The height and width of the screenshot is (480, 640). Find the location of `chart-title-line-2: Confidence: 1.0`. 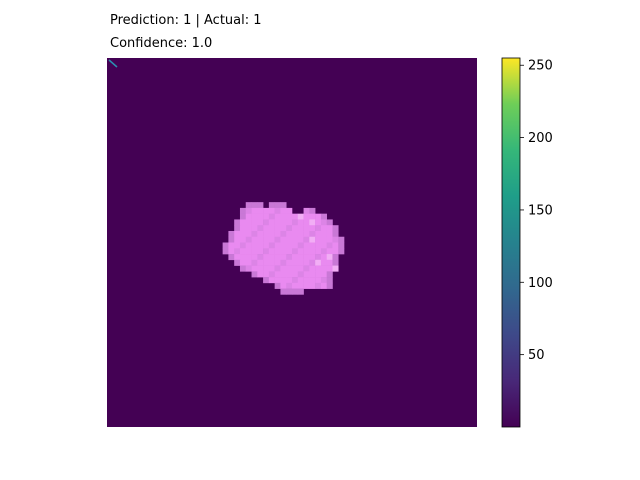

chart-title-line-2: Confidence: 1.0 is located at coordinates (161, 43).